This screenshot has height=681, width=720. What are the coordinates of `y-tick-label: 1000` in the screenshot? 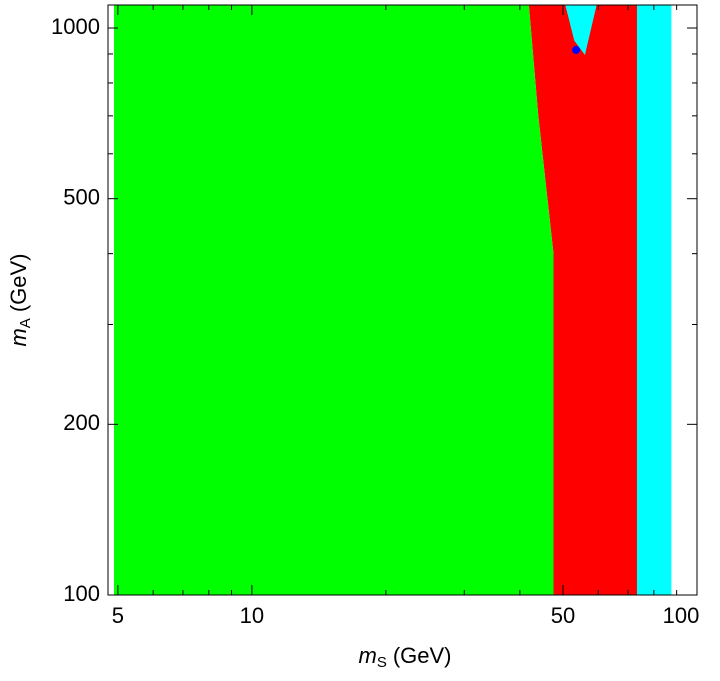 It's located at (75, 26).